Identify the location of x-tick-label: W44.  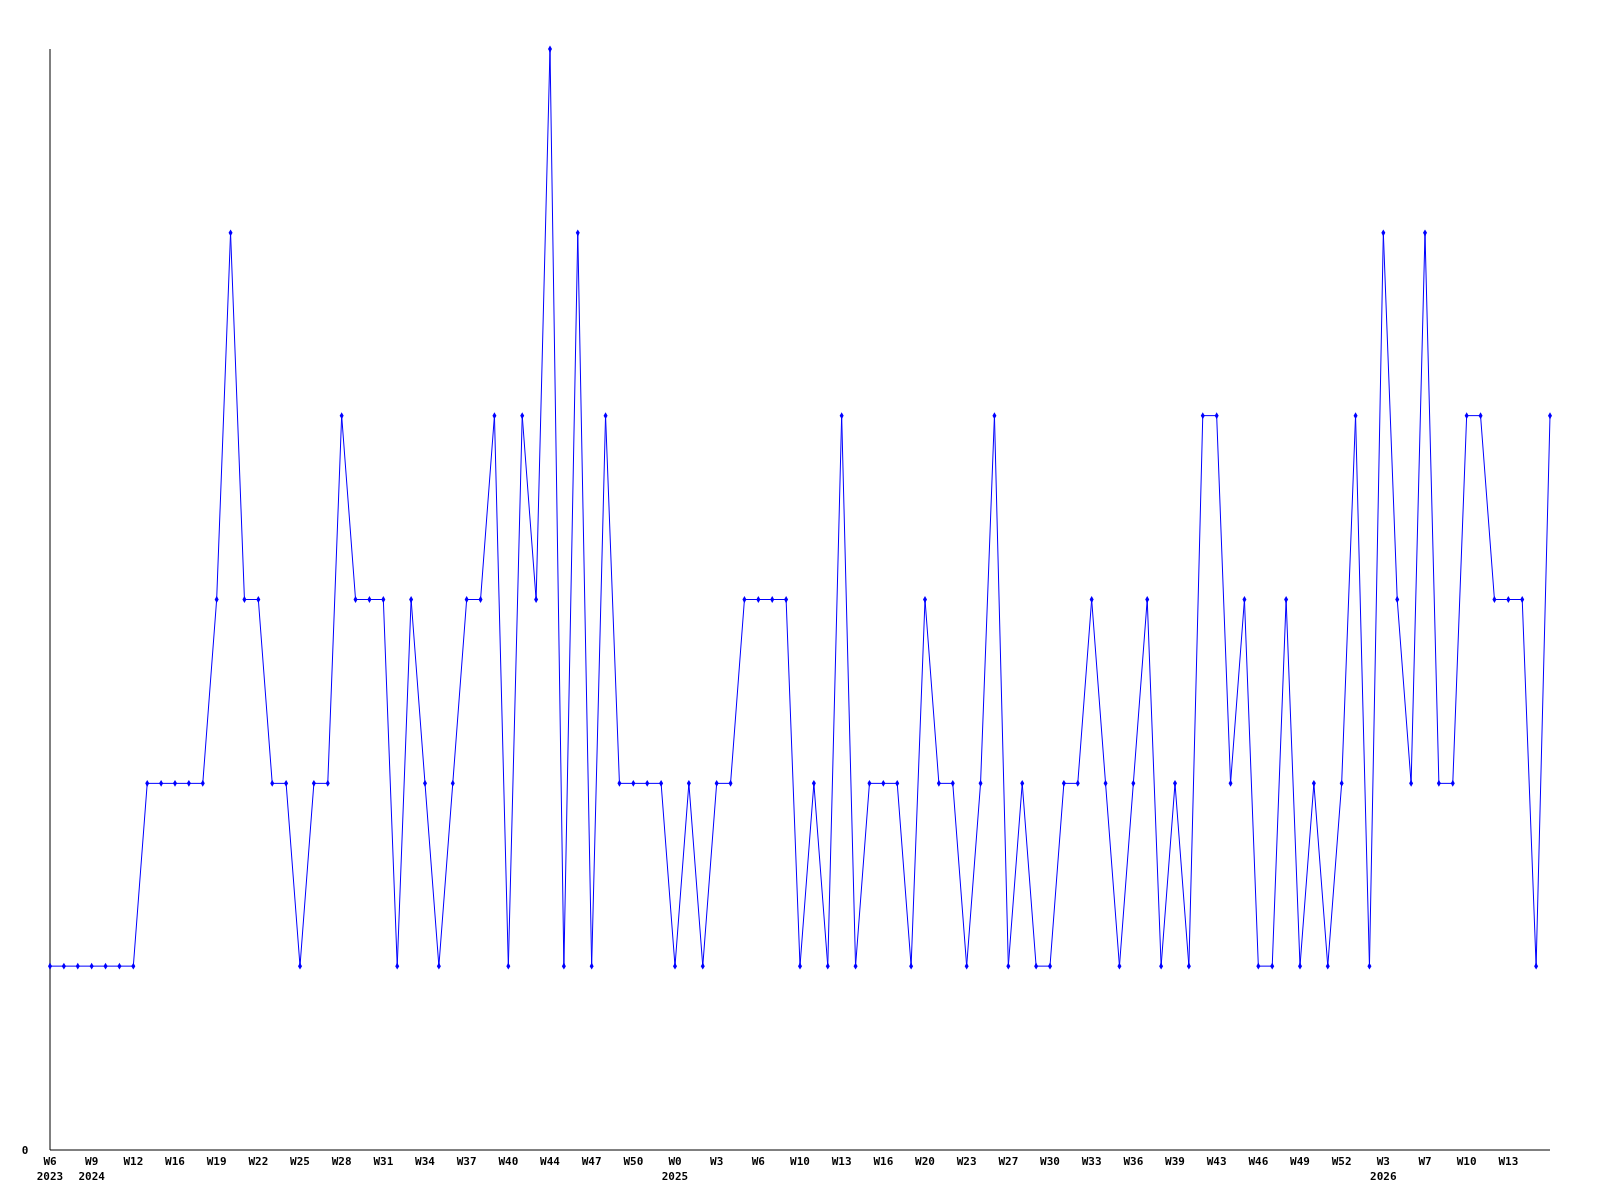
(550, 1161).